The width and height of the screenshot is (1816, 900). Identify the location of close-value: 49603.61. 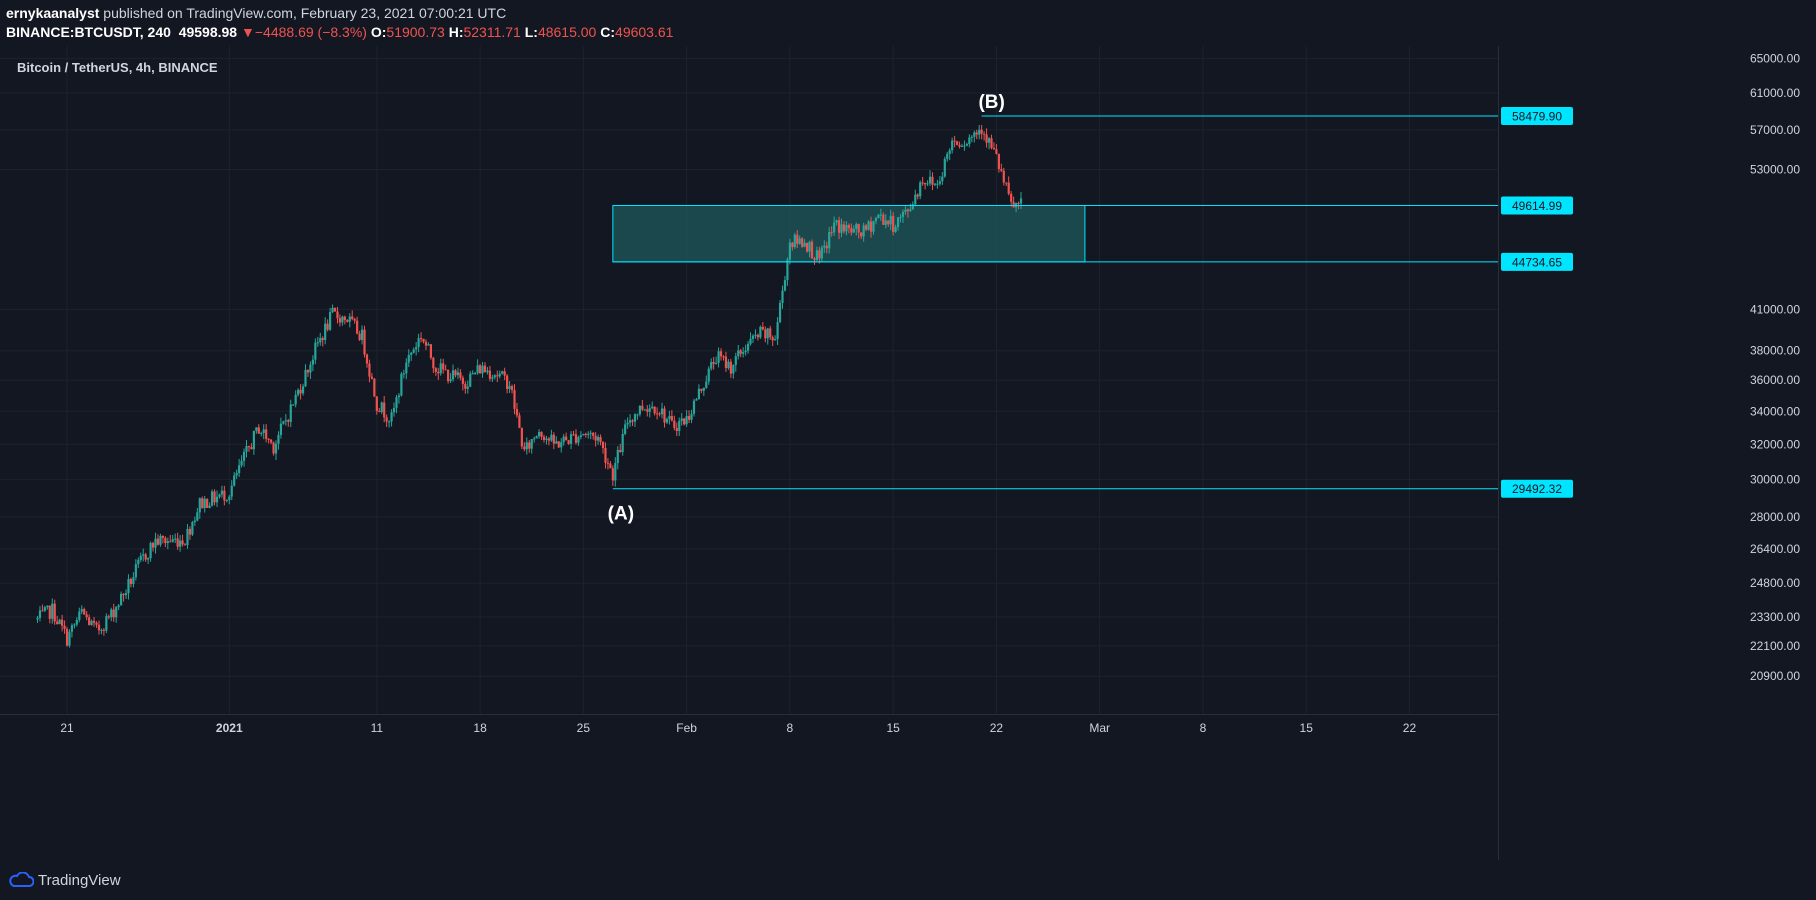
(644, 32).